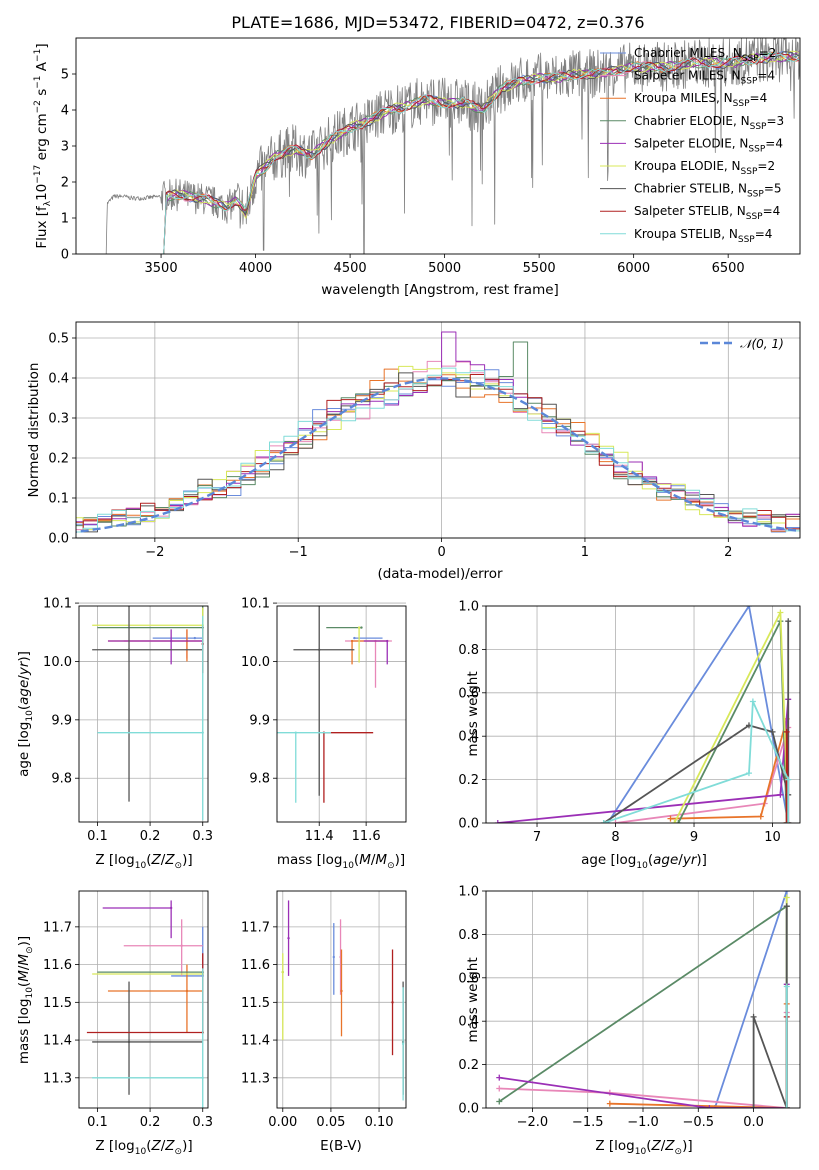  What do you see at coordinates (97, 1122) in the screenshot?
I see `mass-vs-Z-xtick-label: 0.1` at bounding box center [97, 1122].